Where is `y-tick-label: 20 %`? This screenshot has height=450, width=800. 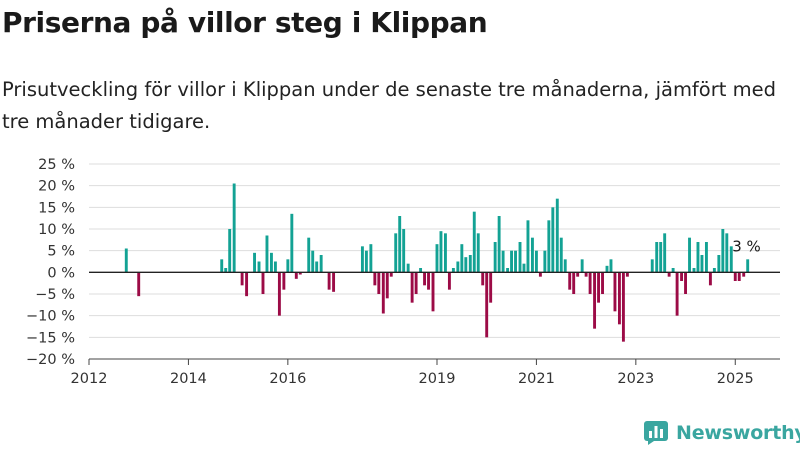
y-tick-label: 20 % is located at coordinates (56, 187).